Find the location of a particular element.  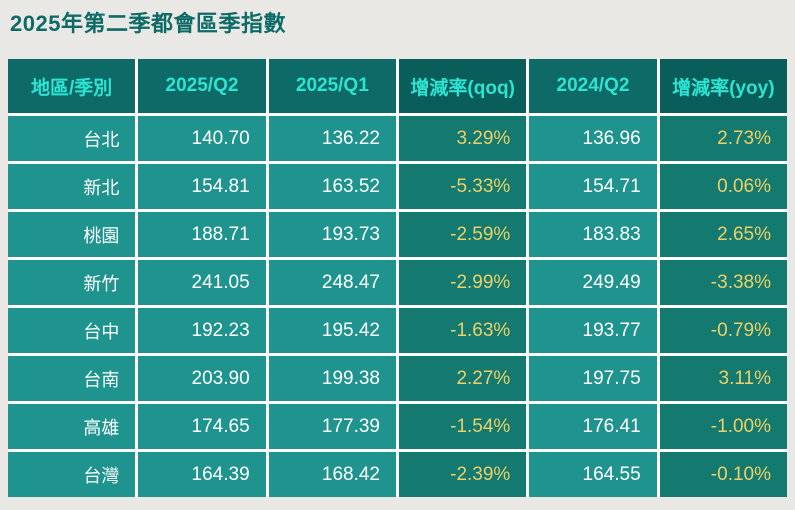

cell-2025-q1: 199.38 is located at coordinates (332, 378).